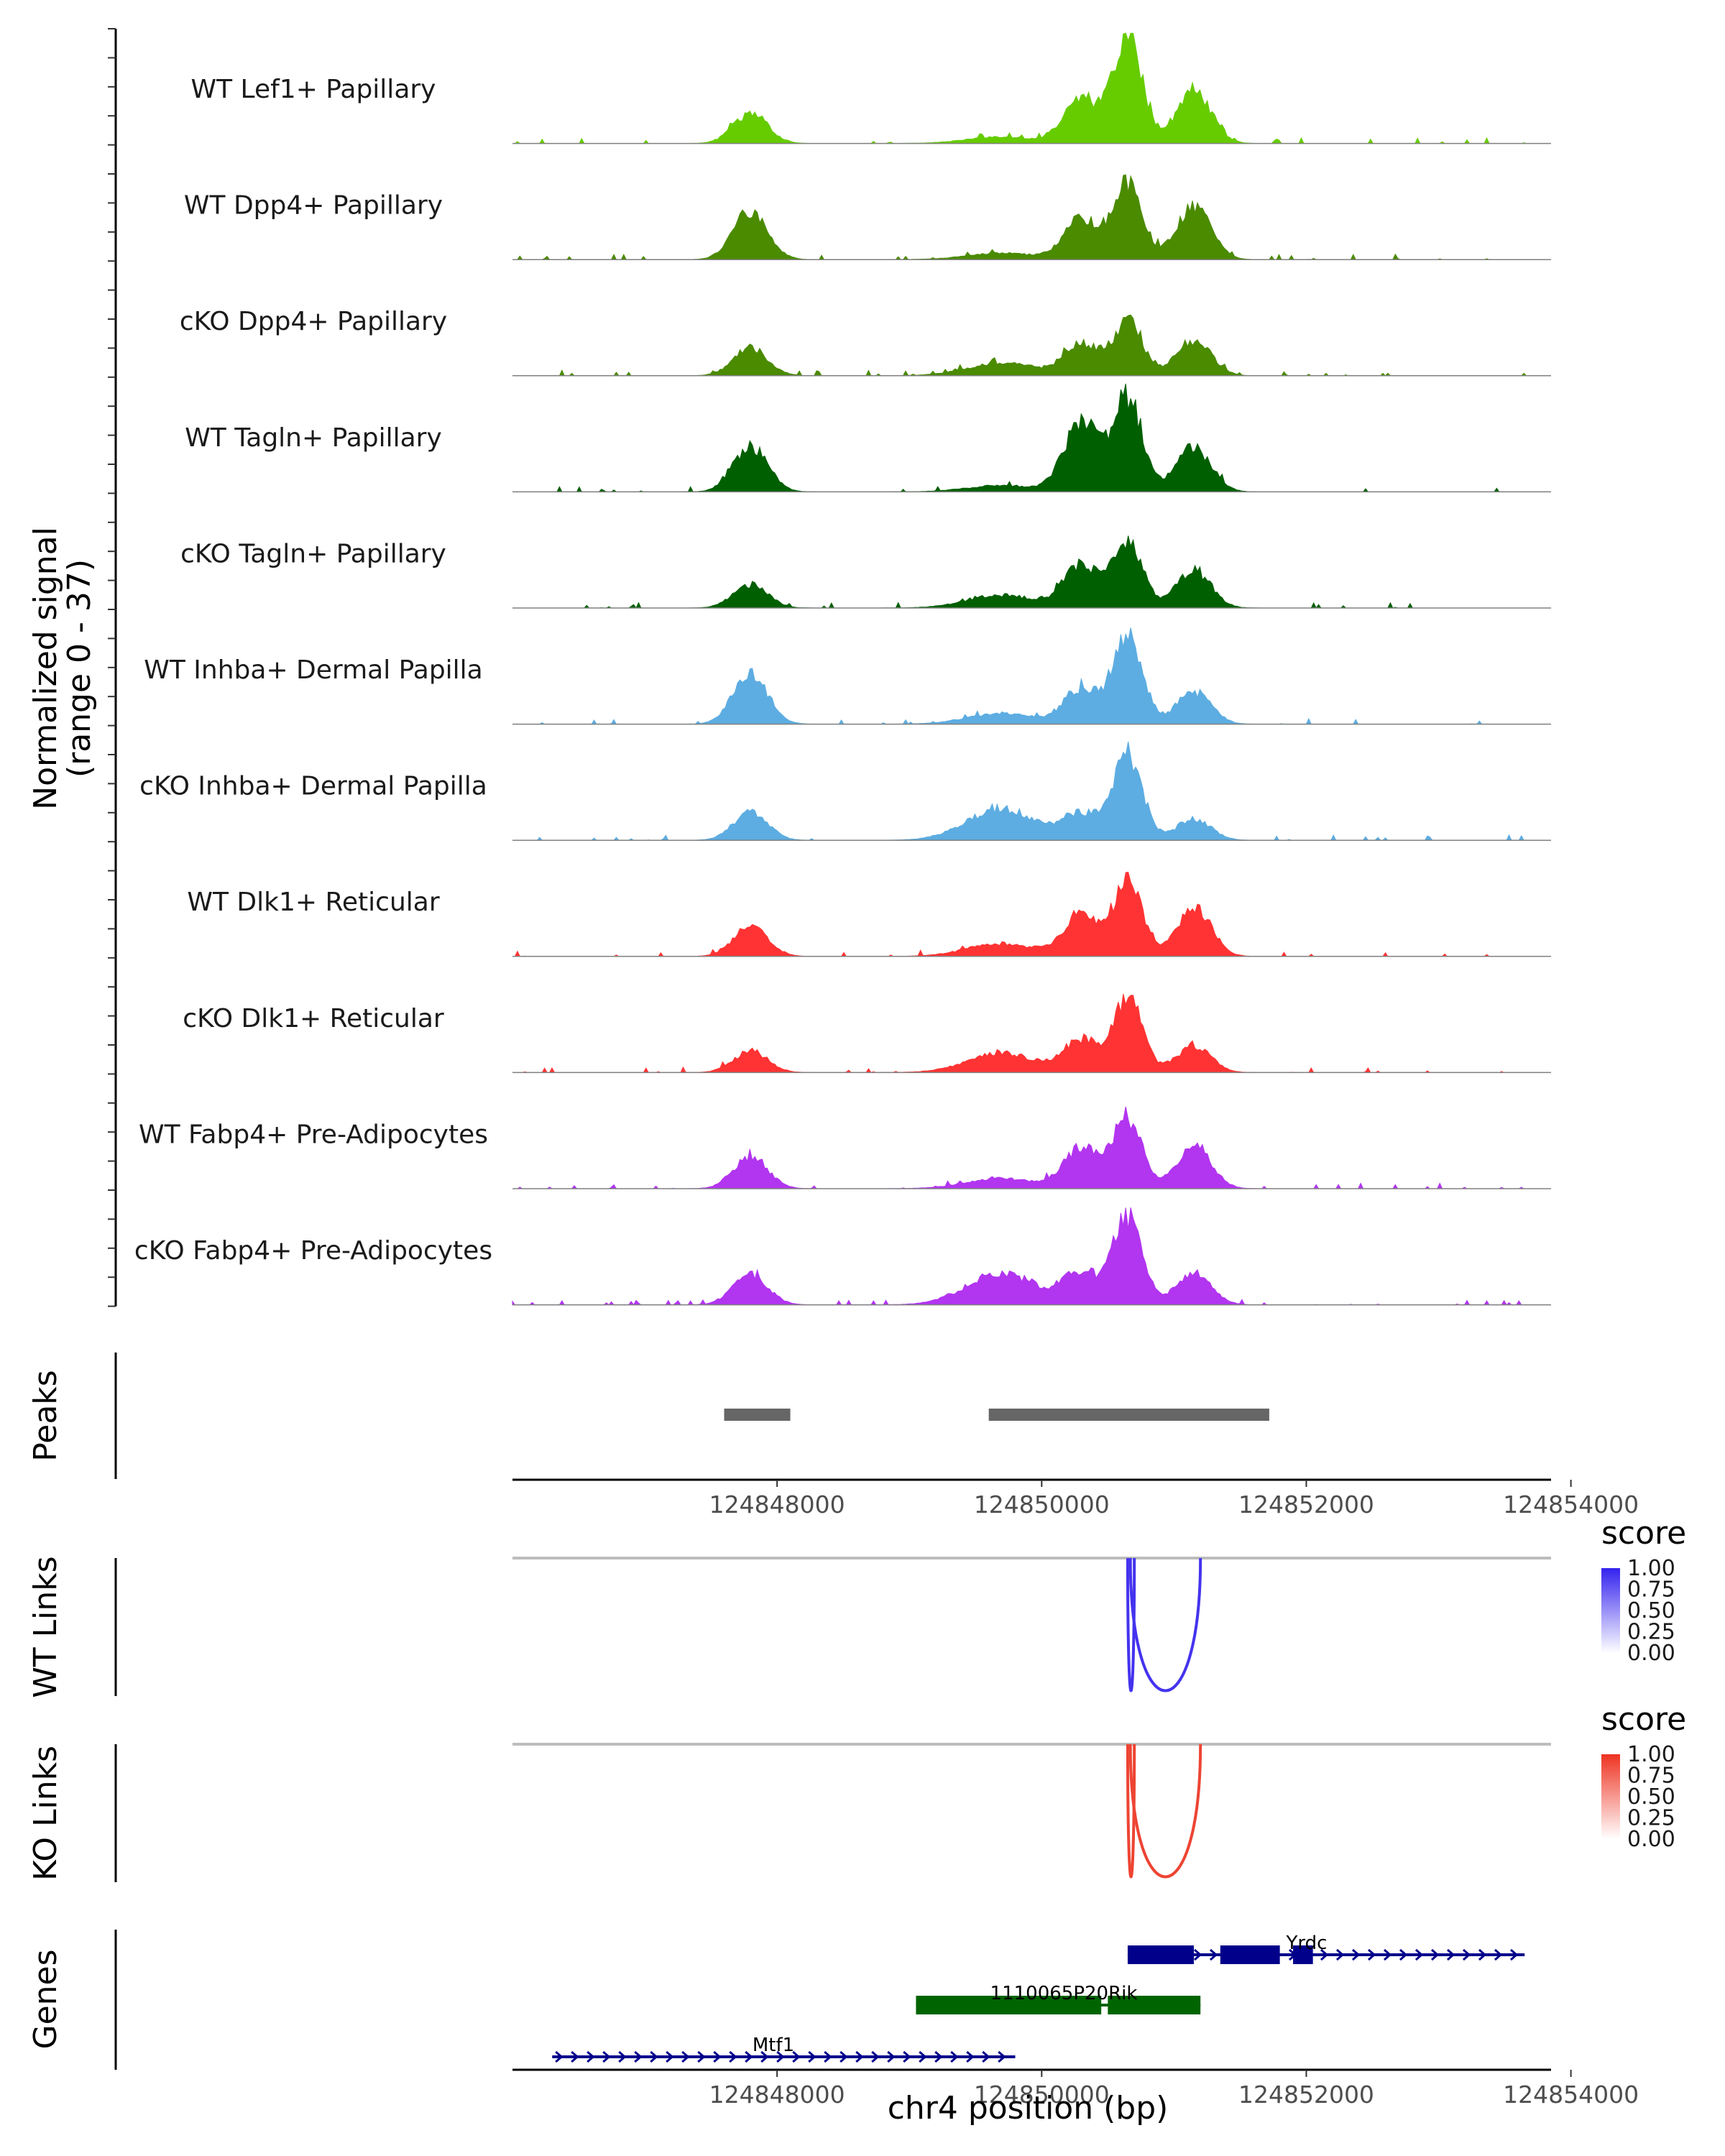 This screenshot has height=2156, width=1725. What do you see at coordinates (45, 668) in the screenshot?
I see `coverage-y-axis-title: Normalized signal` at bounding box center [45, 668].